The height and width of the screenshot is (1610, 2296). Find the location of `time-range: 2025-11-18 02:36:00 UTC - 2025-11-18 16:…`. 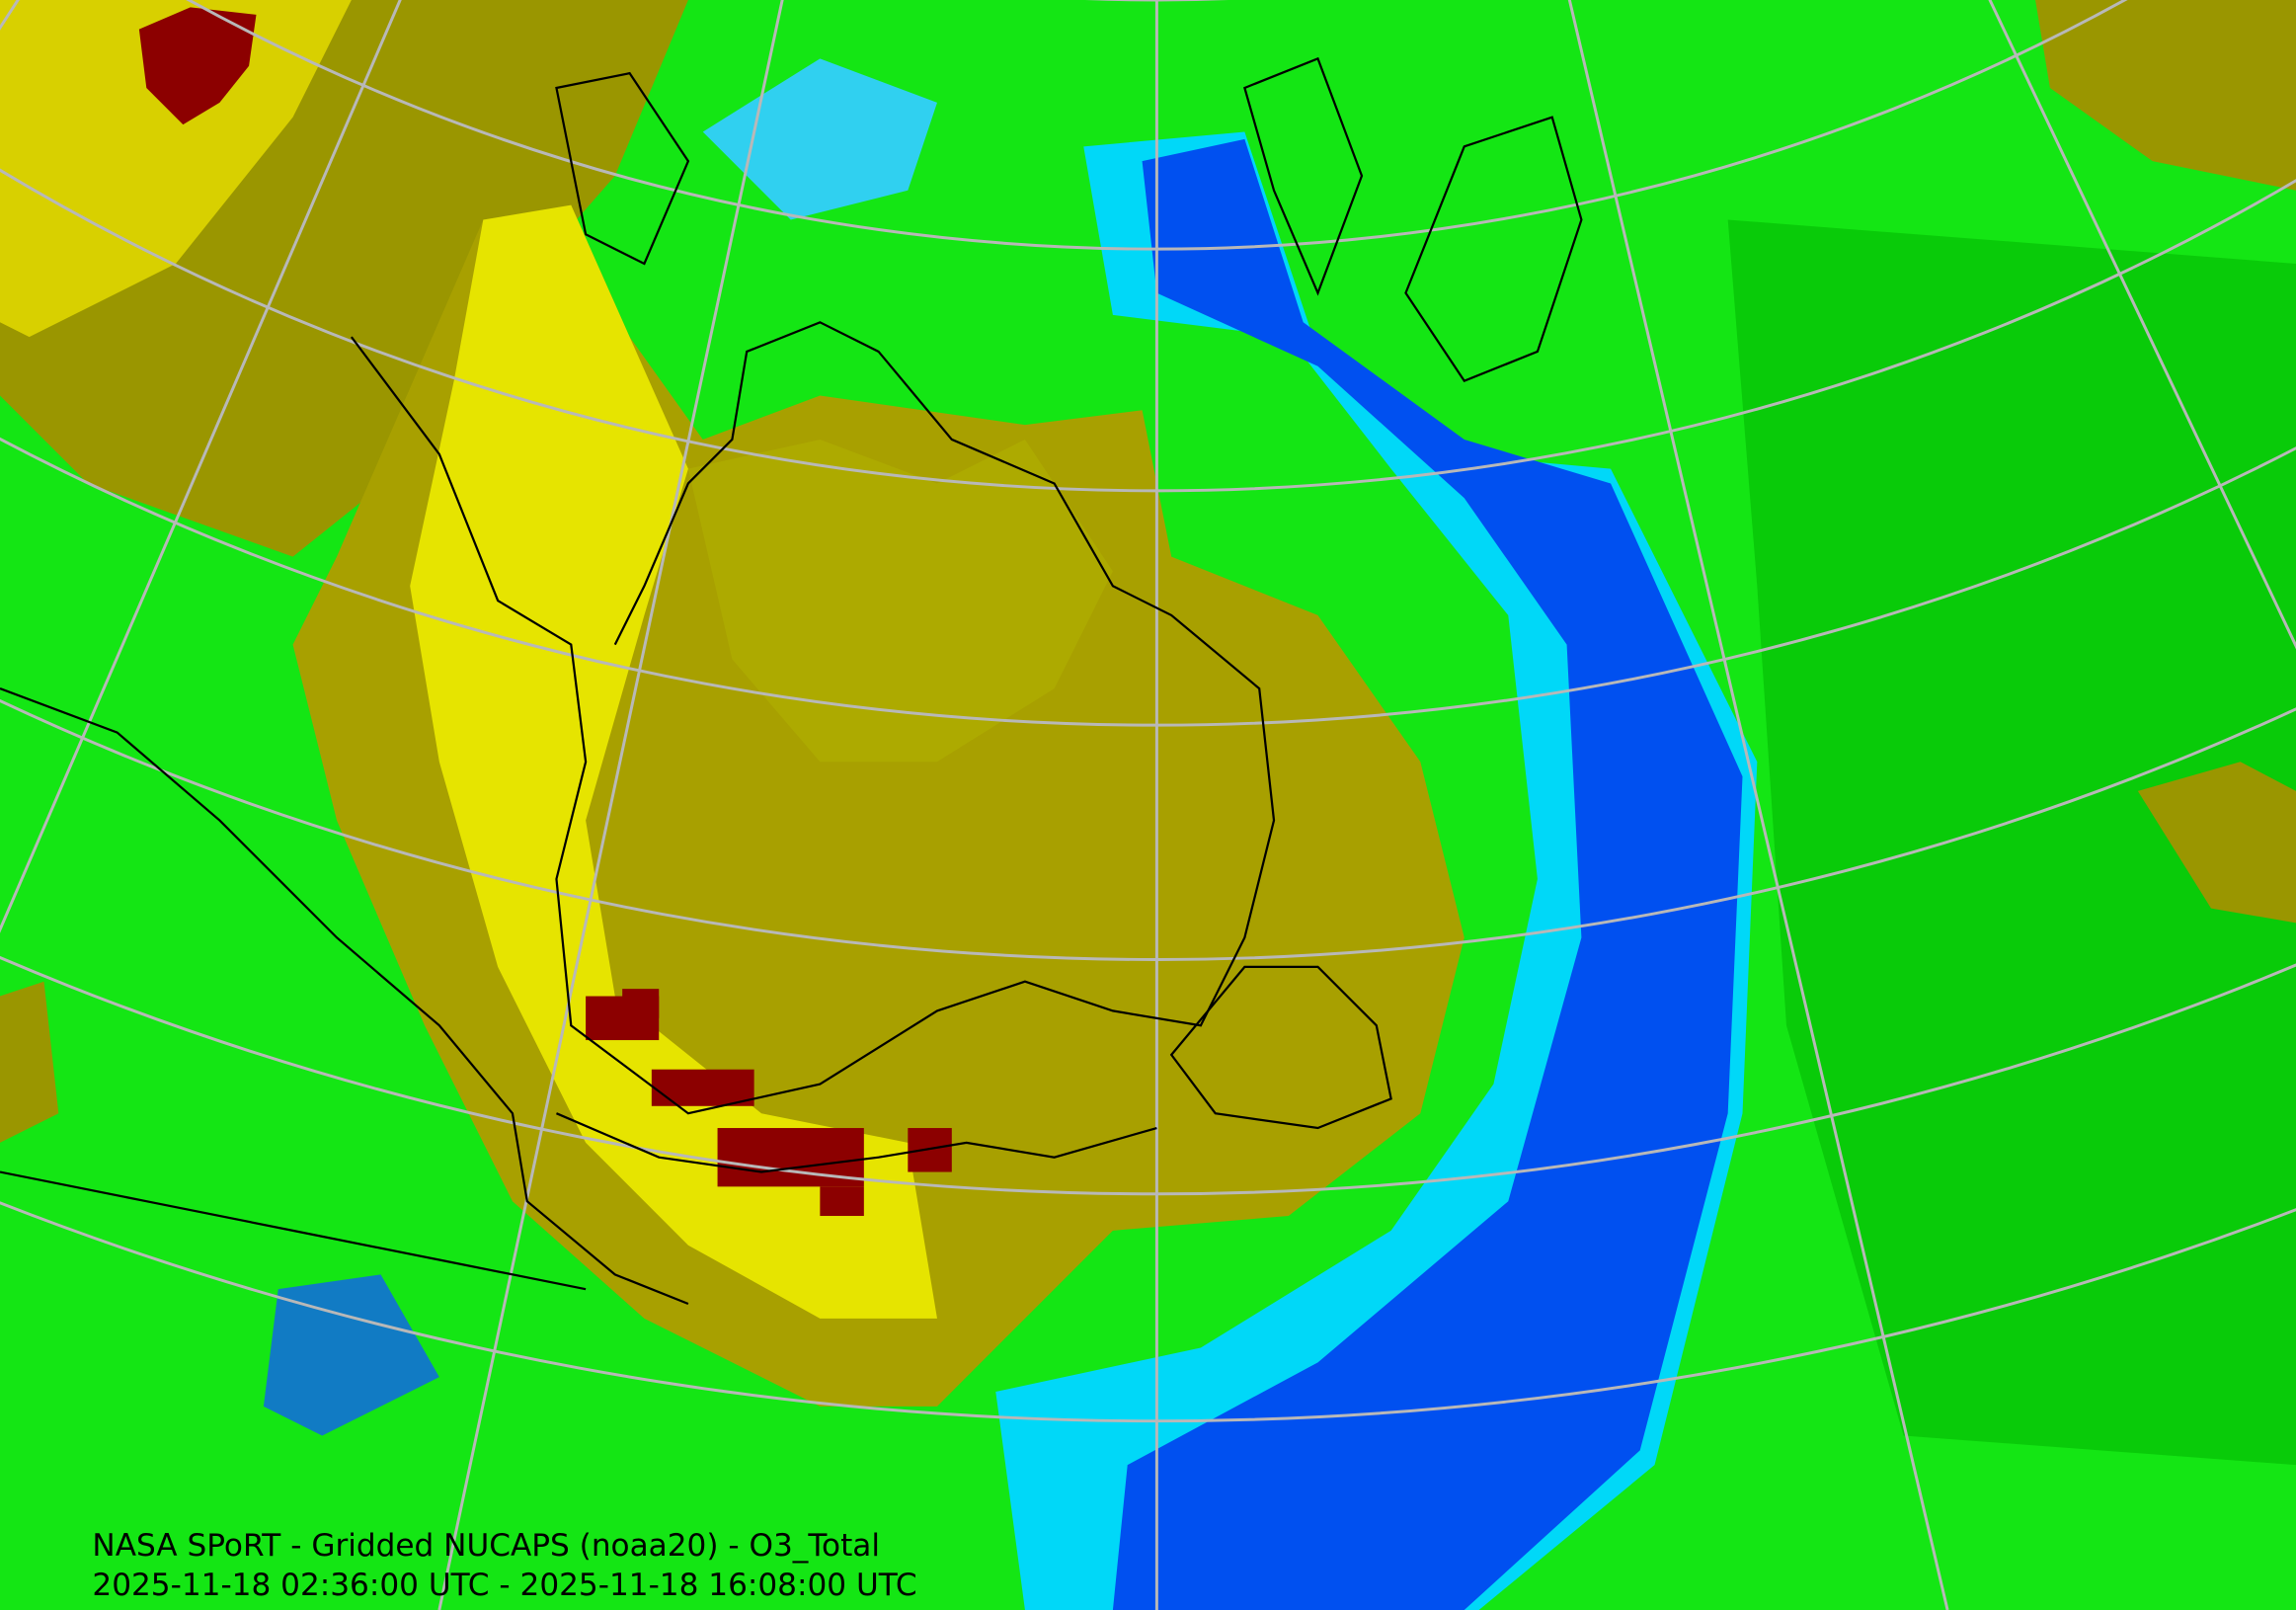

time-range: 2025-11-18 02:36:00 UTC - 2025-11-18 16:… is located at coordinates (504, 1585).